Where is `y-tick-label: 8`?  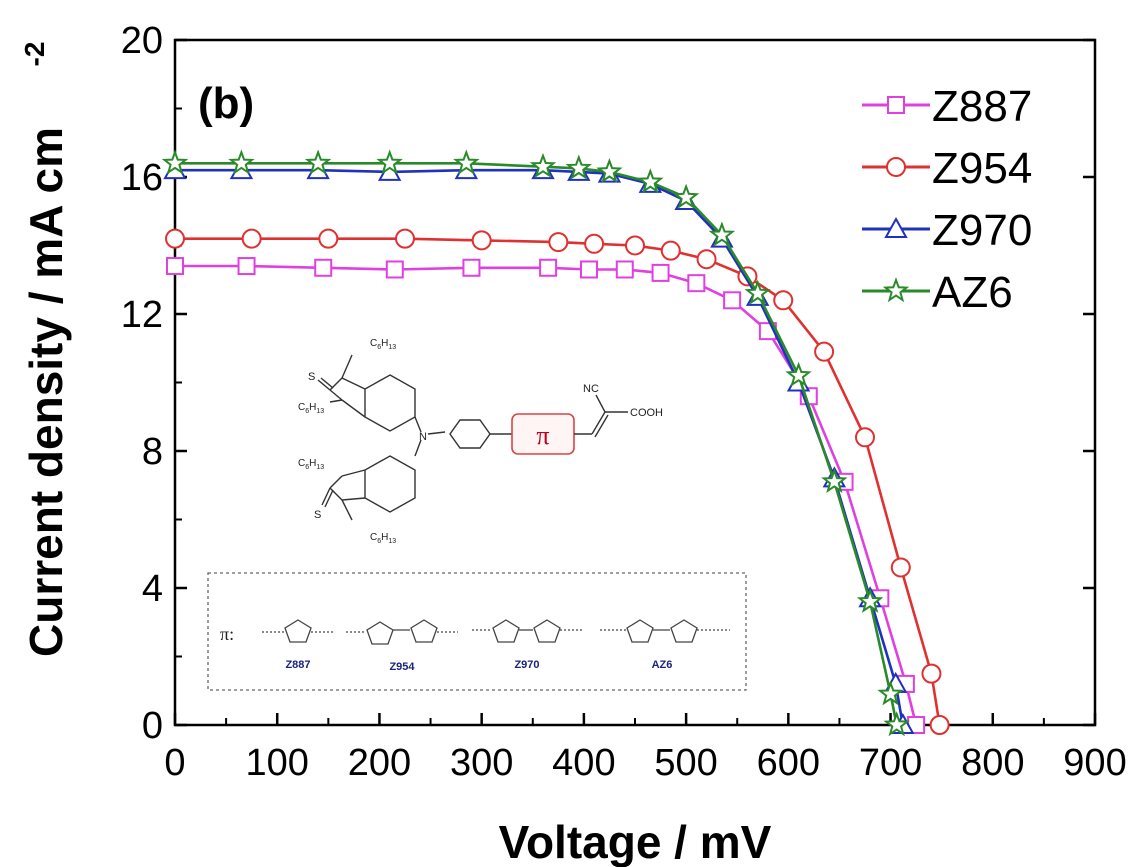 y-tick-label: 8 is located at coordinates (152, 452).